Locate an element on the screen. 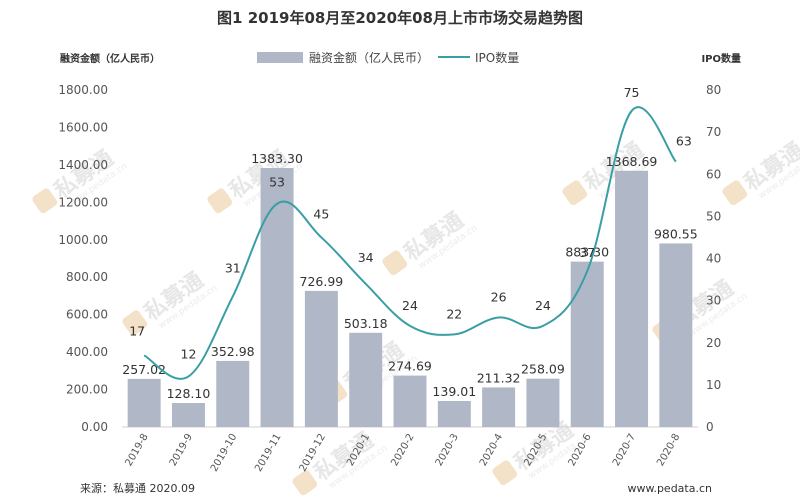 This screenshot has width=800, height=500. bar-value-label: 883.30 is located at coordinates (587, 252).